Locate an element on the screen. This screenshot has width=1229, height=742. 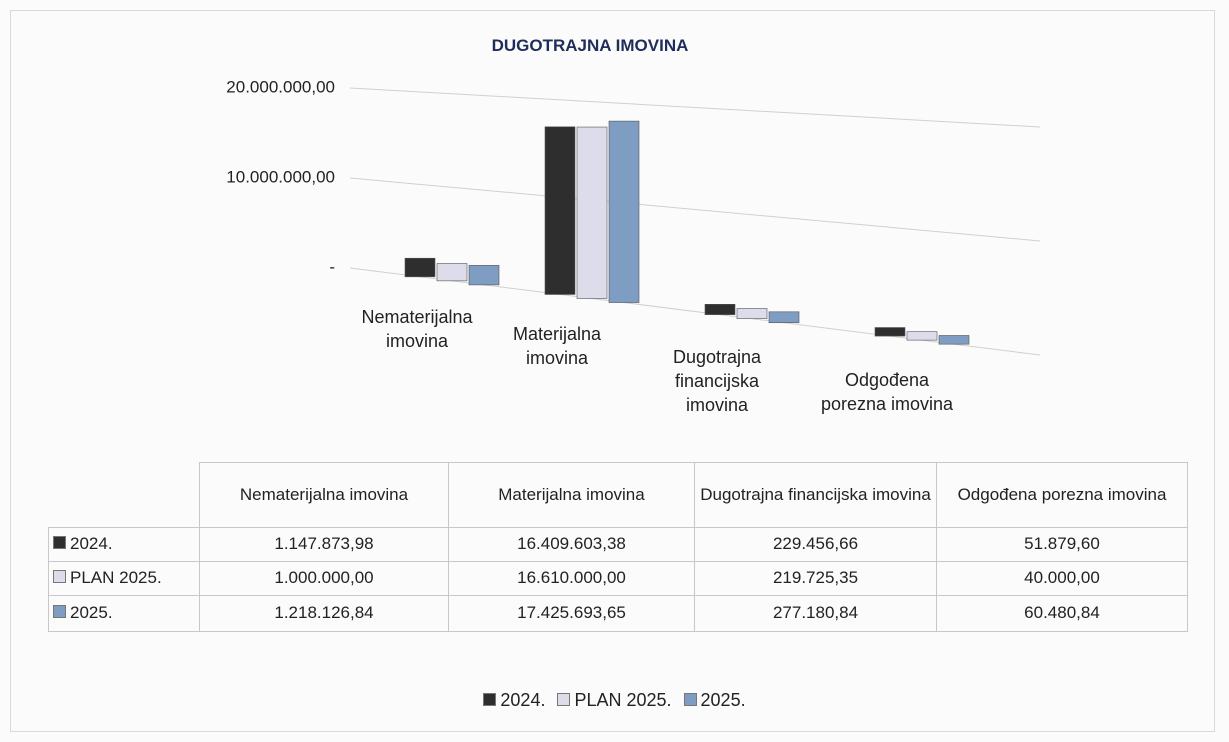
table-header: Odgođena porezna imovina is located at coordinates (1062, 495).